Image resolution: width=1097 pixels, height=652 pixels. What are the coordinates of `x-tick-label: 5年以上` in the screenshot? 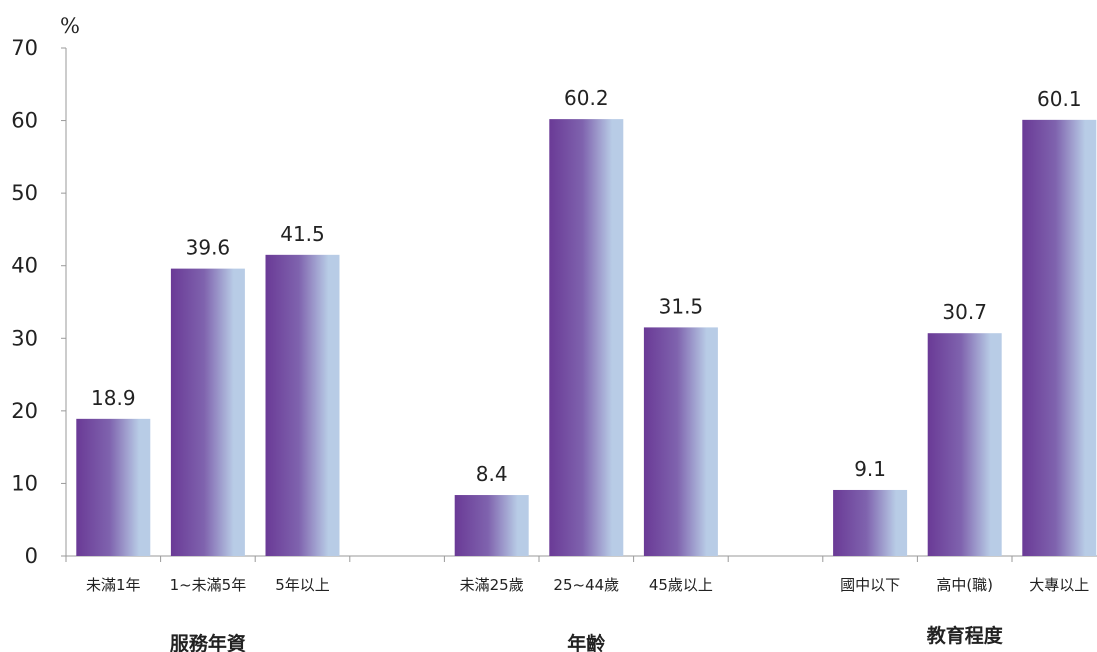 It's located at (302, 585).